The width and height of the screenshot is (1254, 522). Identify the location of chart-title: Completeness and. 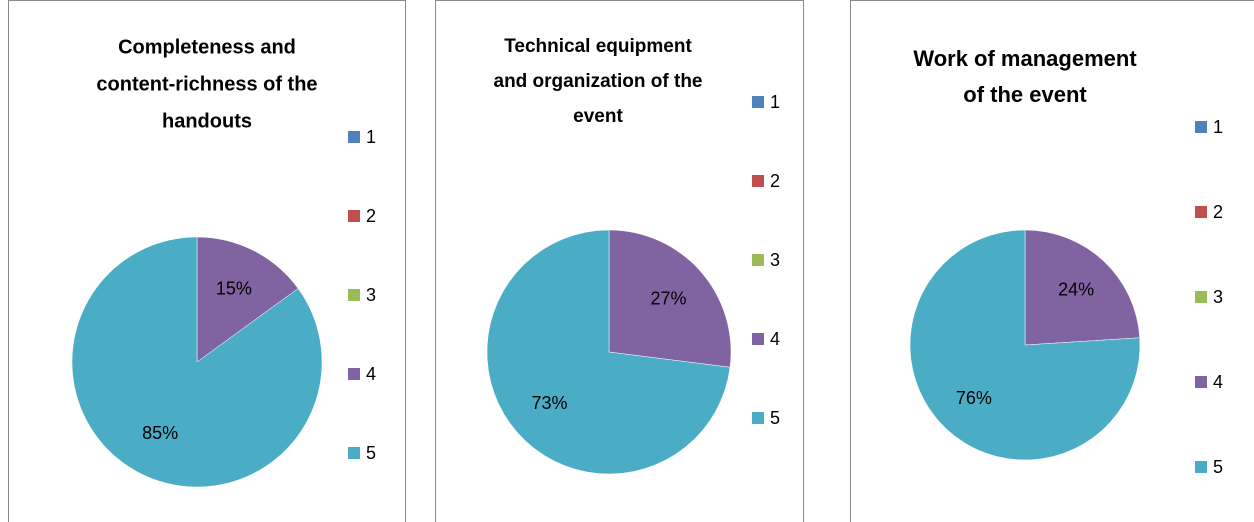
(207, 47).